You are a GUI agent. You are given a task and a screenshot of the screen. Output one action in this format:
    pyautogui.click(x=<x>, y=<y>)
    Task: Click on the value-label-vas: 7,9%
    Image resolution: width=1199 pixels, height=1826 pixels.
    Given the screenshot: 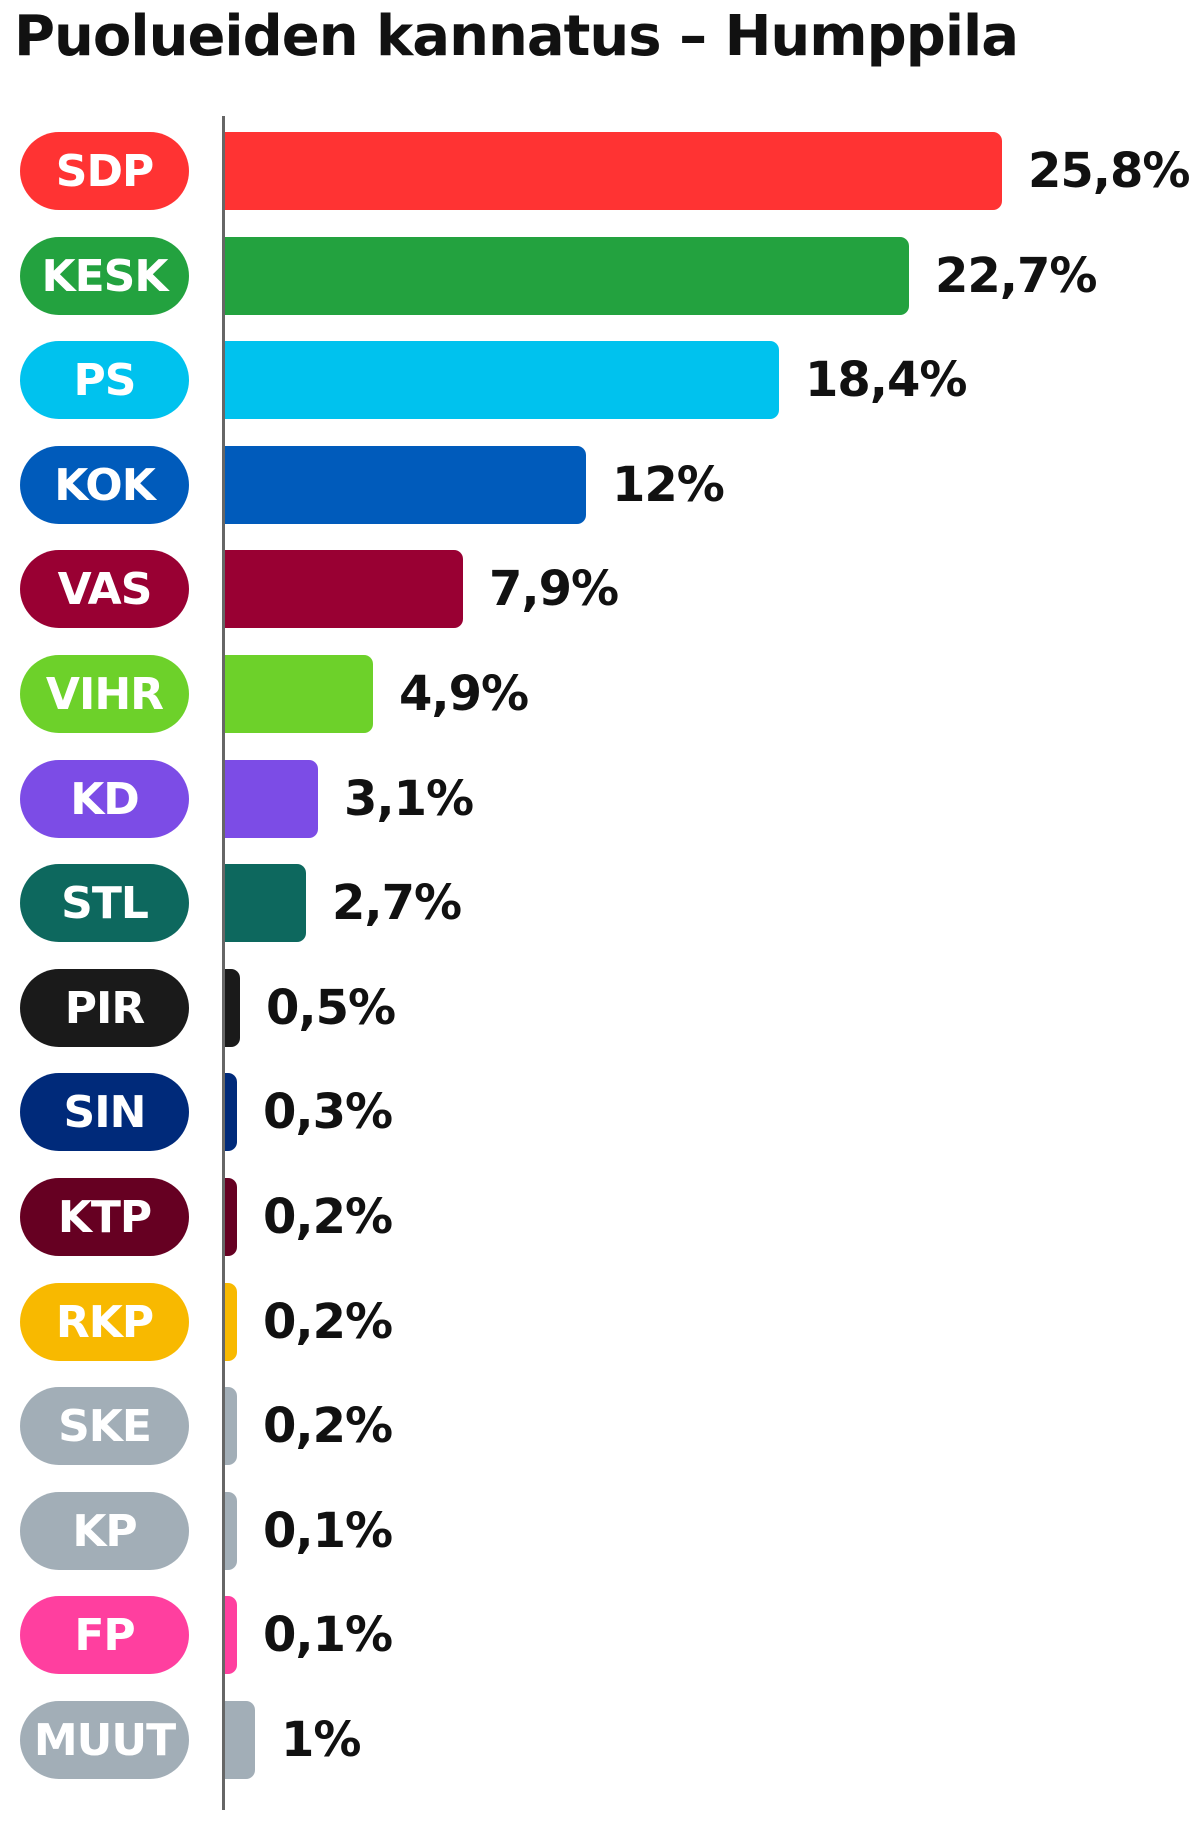 What is the action you would take?
    pyautogui.click(x=554, y=589)
    